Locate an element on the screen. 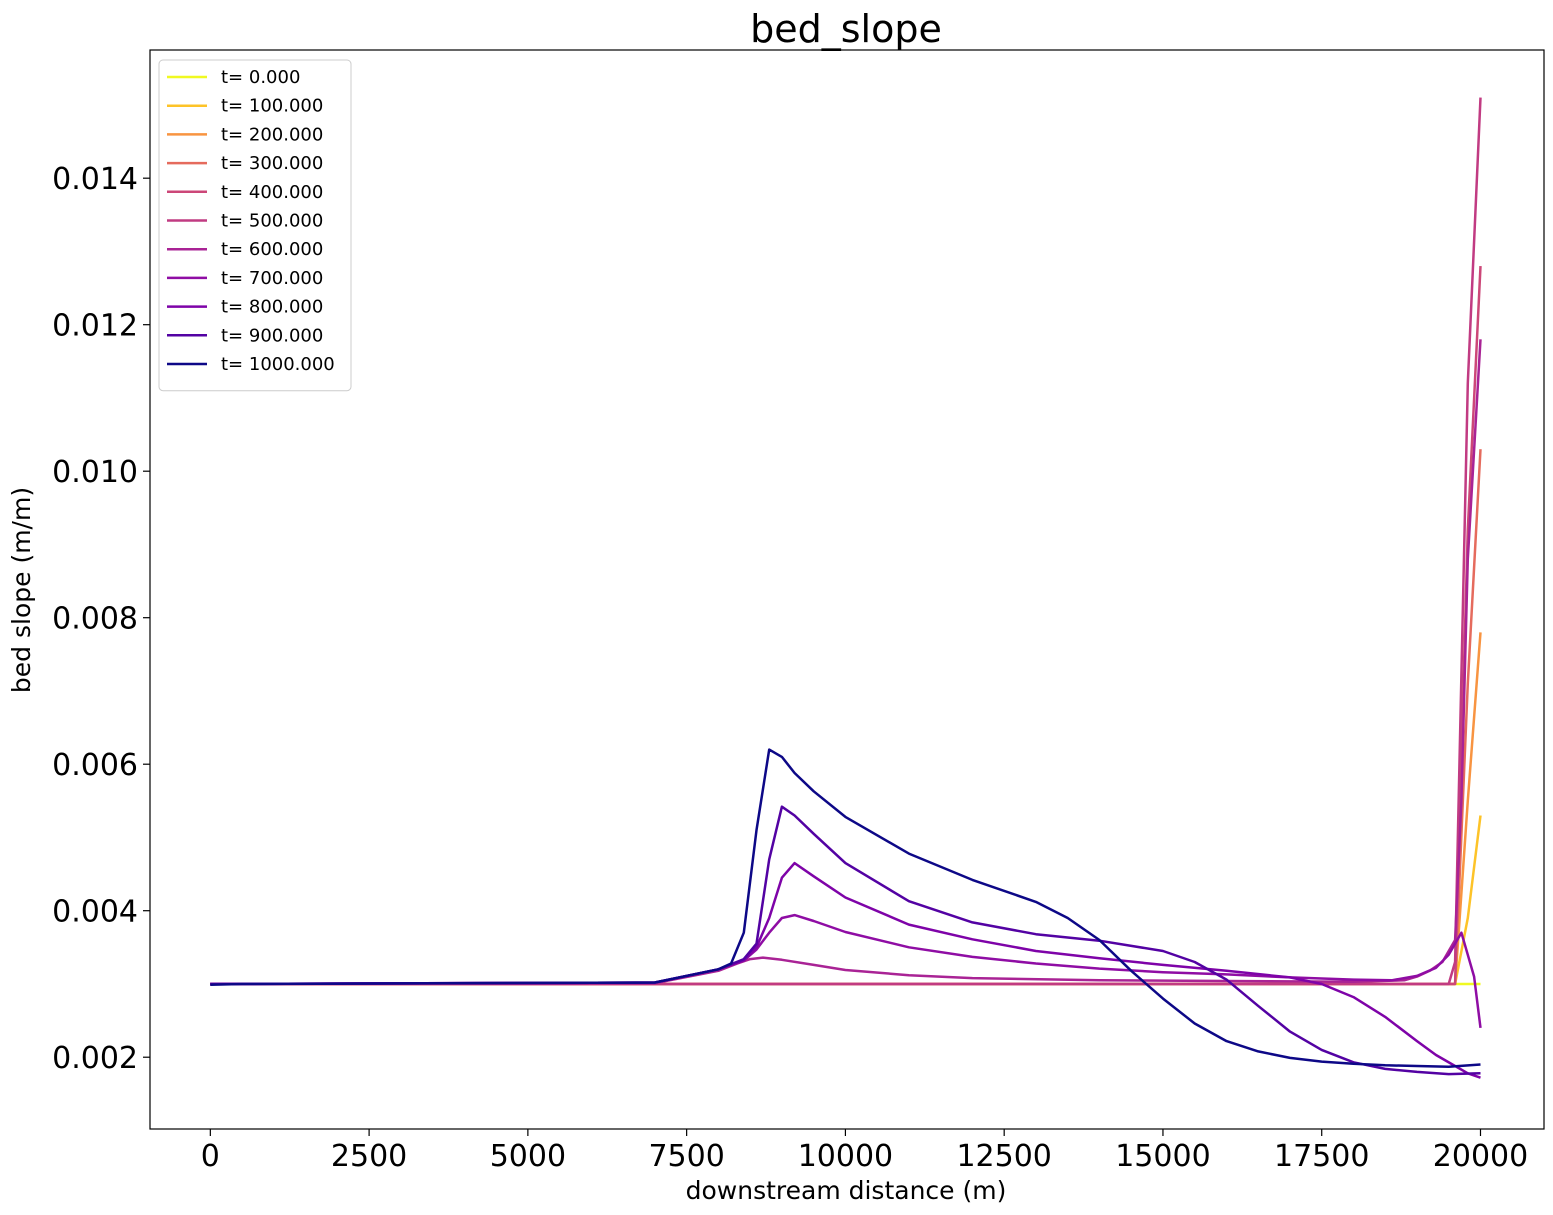  x-tick-label: 20000 is located at coordinates (1480, 1156).